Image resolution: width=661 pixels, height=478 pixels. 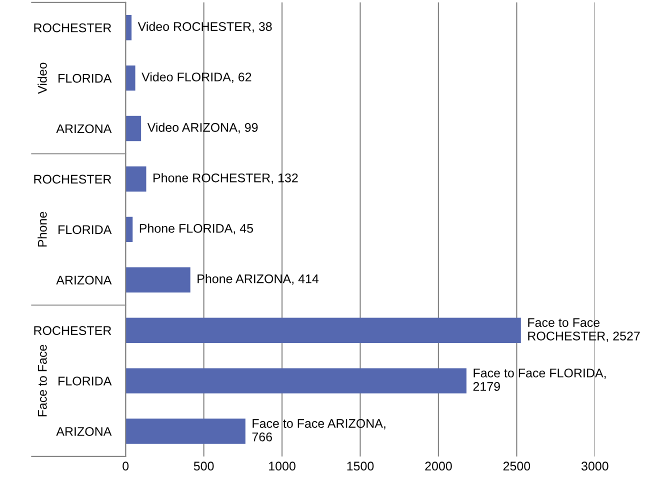 What do you see at coordinates (516, 466) in the screenshot?
I see `x-tick-label: 2500` at bounding box center [516, 466].